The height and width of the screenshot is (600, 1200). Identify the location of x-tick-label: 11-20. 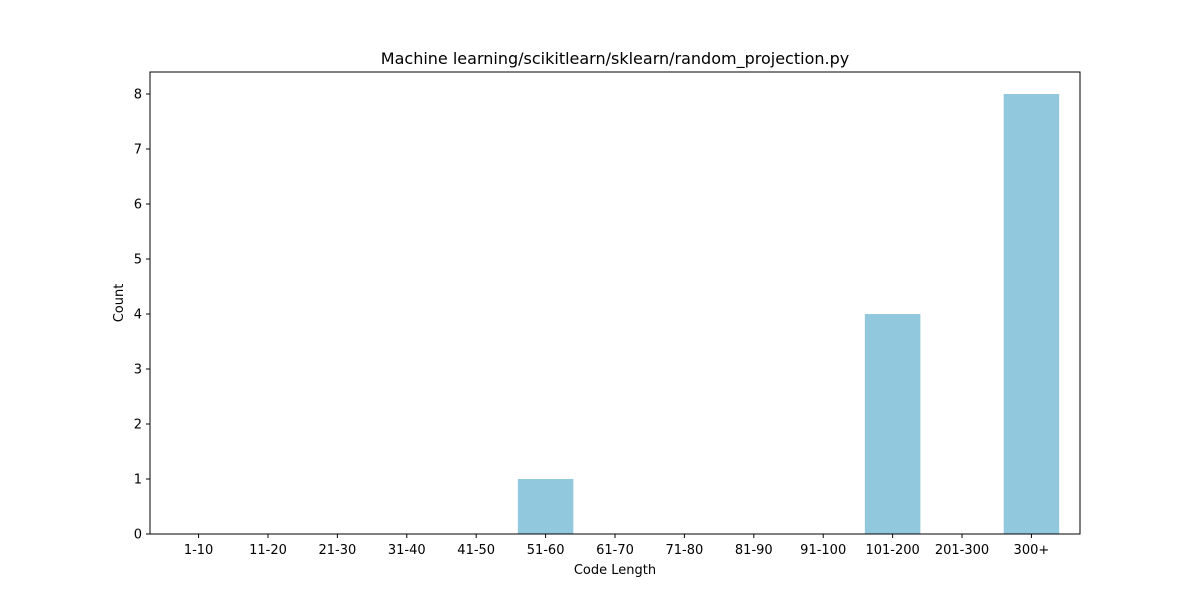
(268, 550).